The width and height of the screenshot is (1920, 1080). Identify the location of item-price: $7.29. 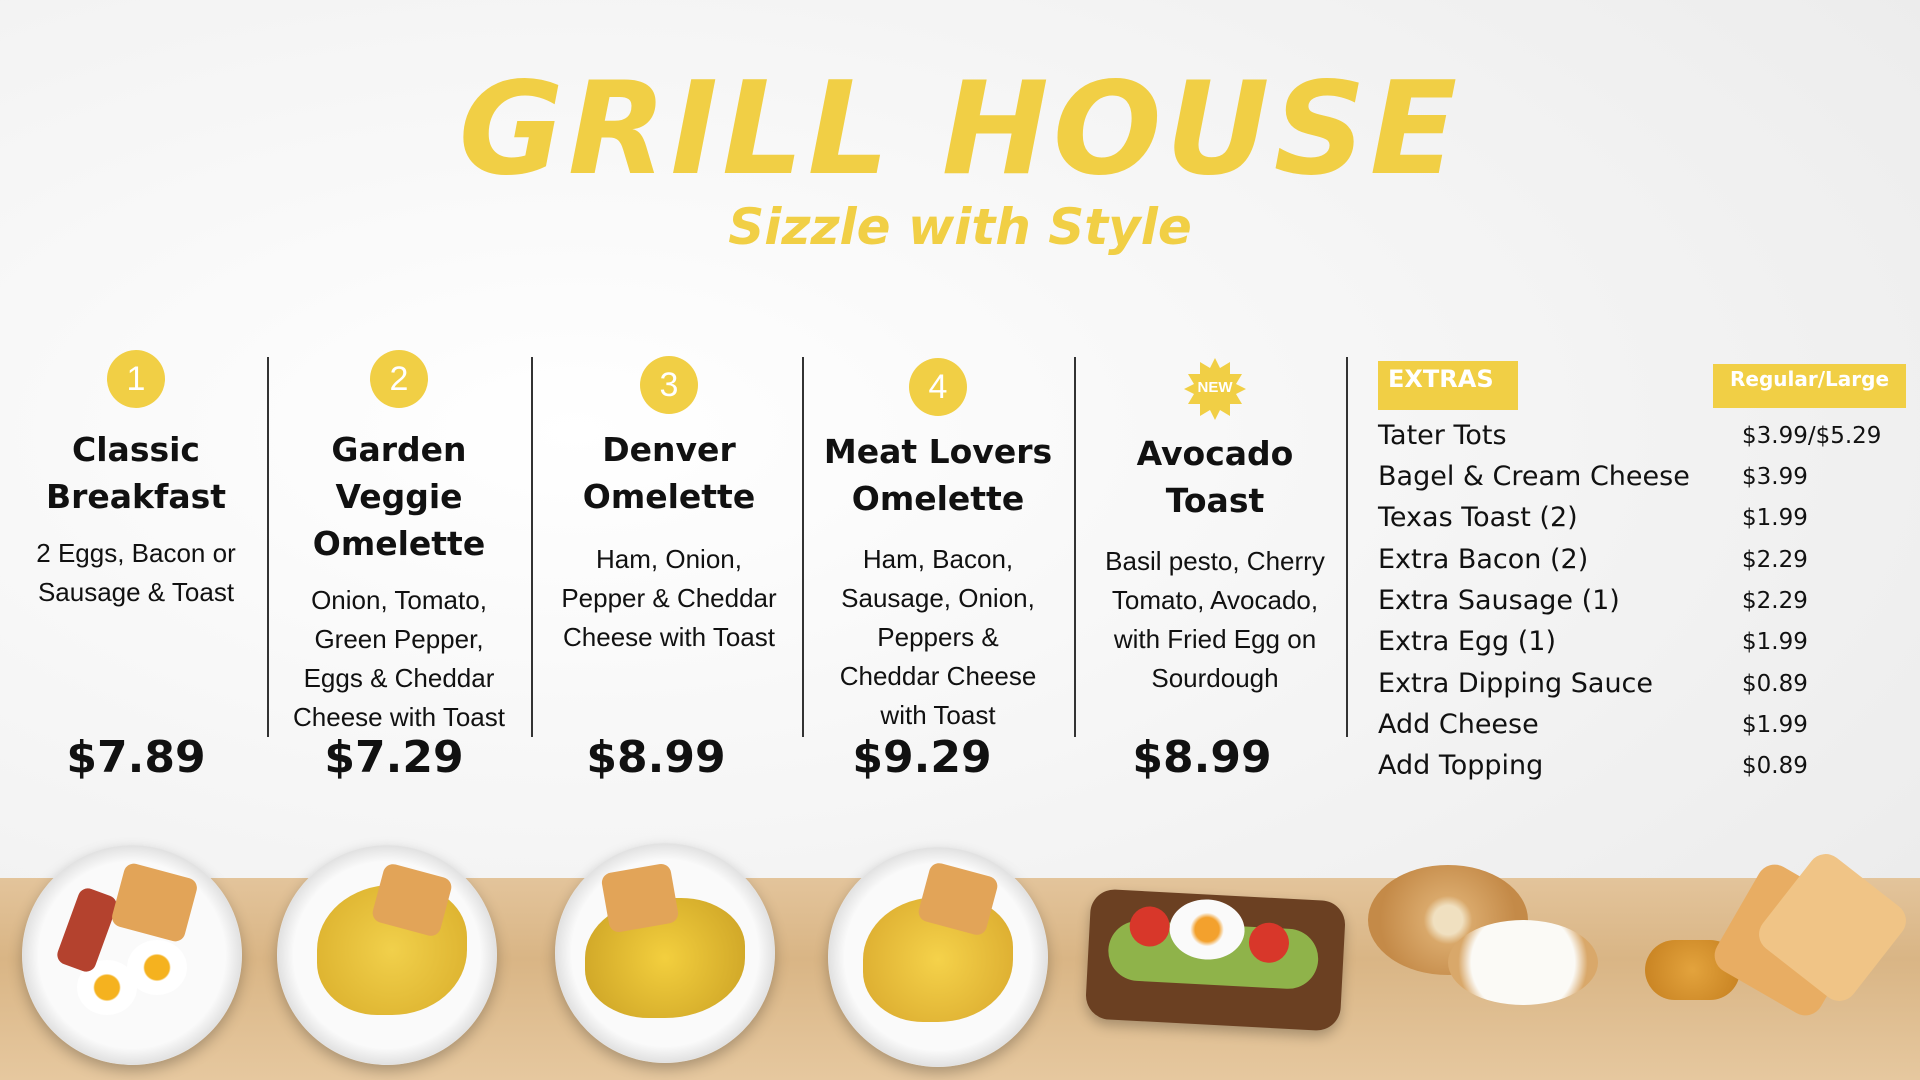
(394, 757).